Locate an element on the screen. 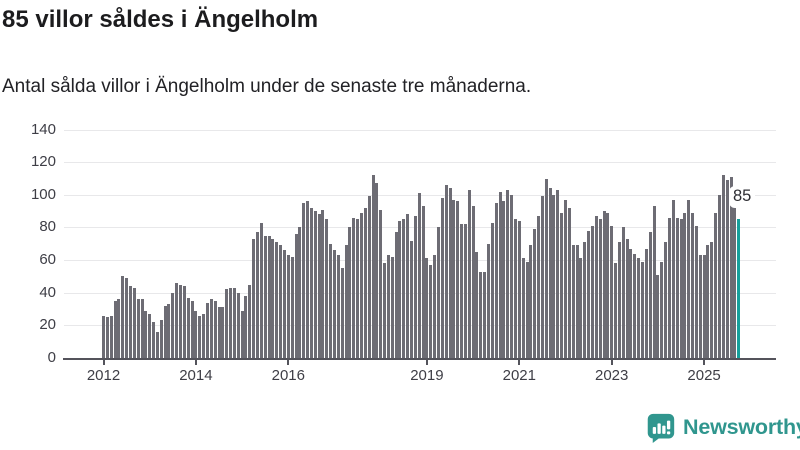  gridline is located at coordinates (420, 163).